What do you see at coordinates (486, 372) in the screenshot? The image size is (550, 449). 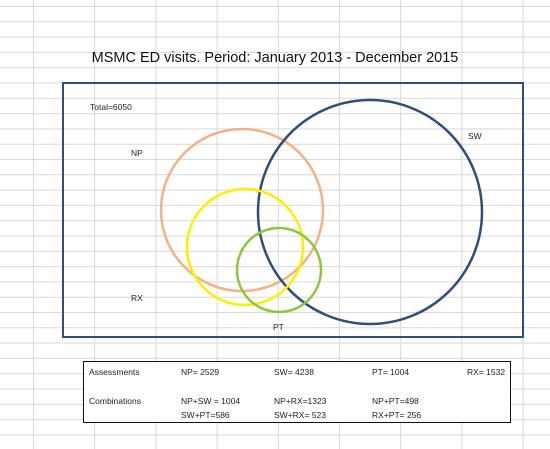 I see `assessment-rx: RX= 1532` at bounding box center [486, 372].